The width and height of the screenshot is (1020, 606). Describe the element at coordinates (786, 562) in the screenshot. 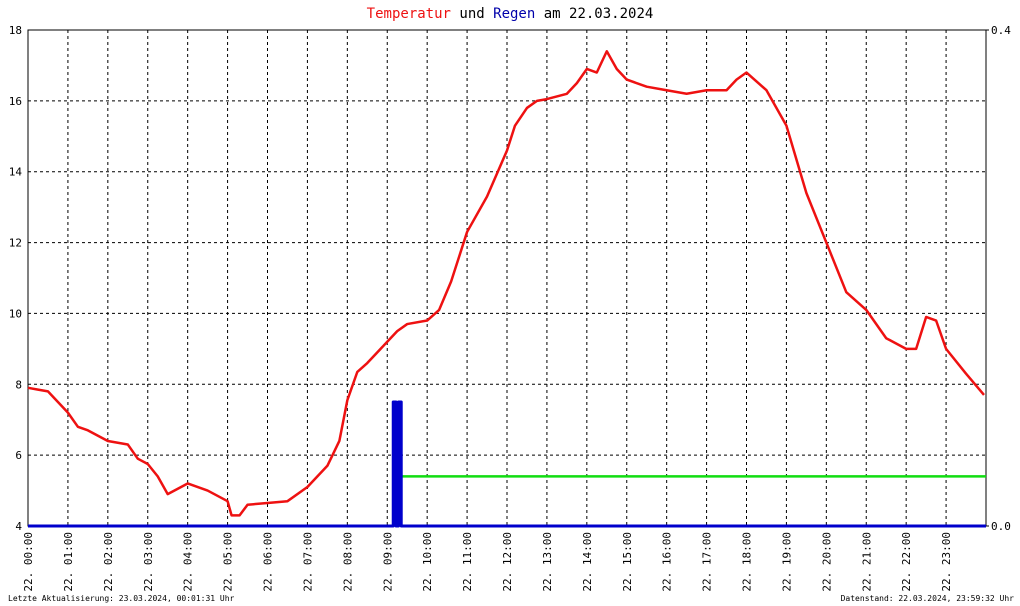

I see `x-tick-label: 22. 19:00` at that location.